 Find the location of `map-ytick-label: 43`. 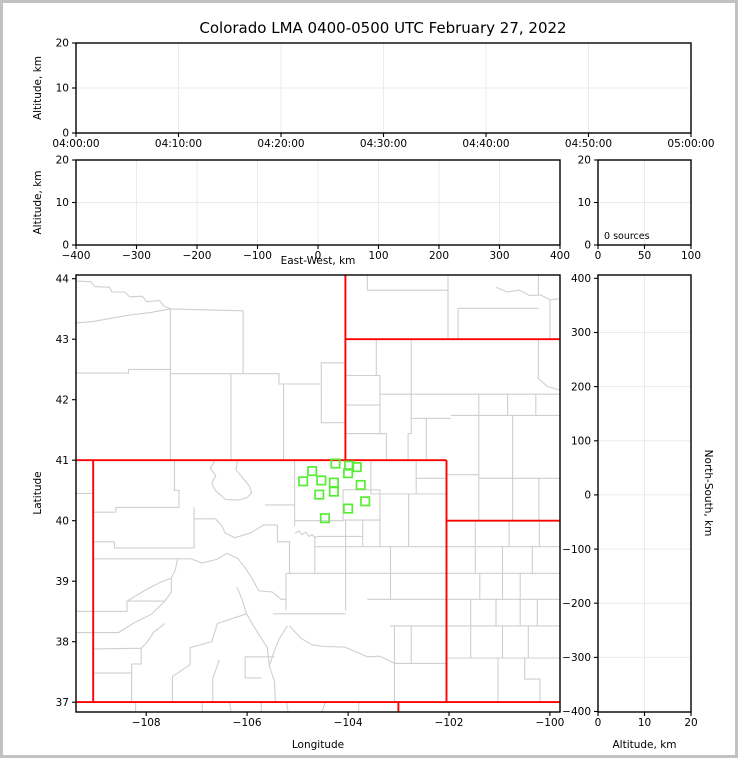

map-ytick-label: 43 is located at coordinates (62, 340).